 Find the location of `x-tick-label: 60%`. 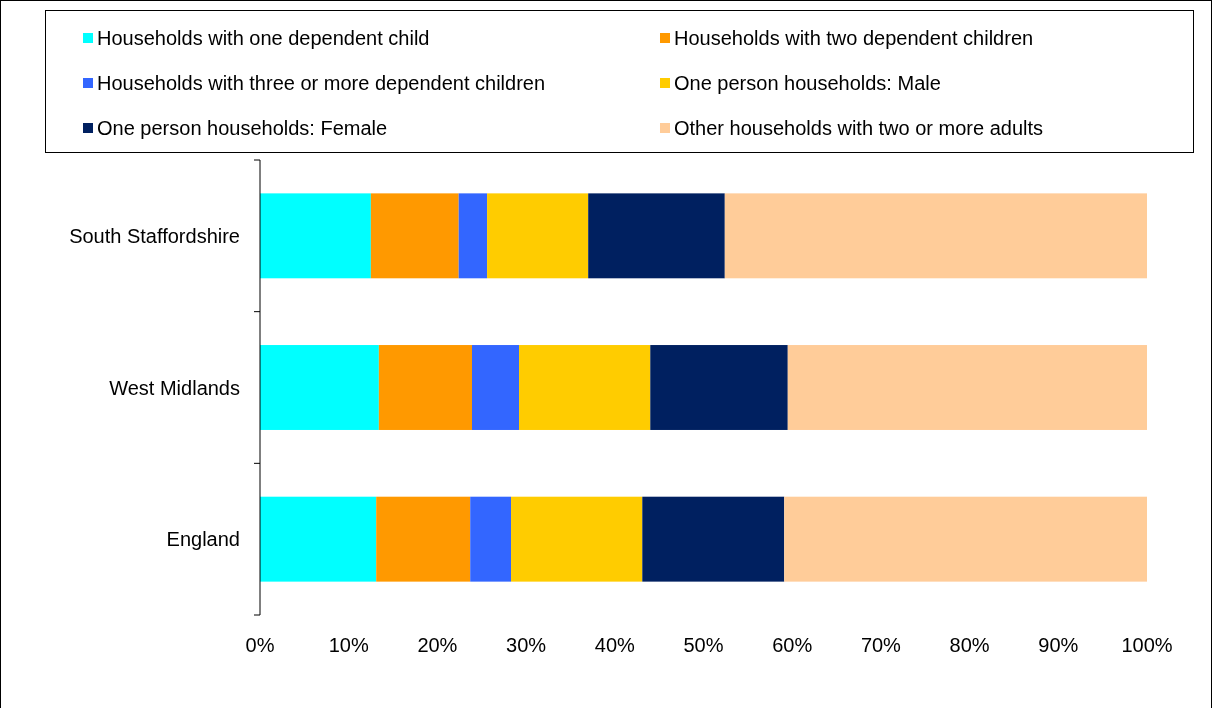

x-tick-label: 60% is located at coordinates (792, 645).